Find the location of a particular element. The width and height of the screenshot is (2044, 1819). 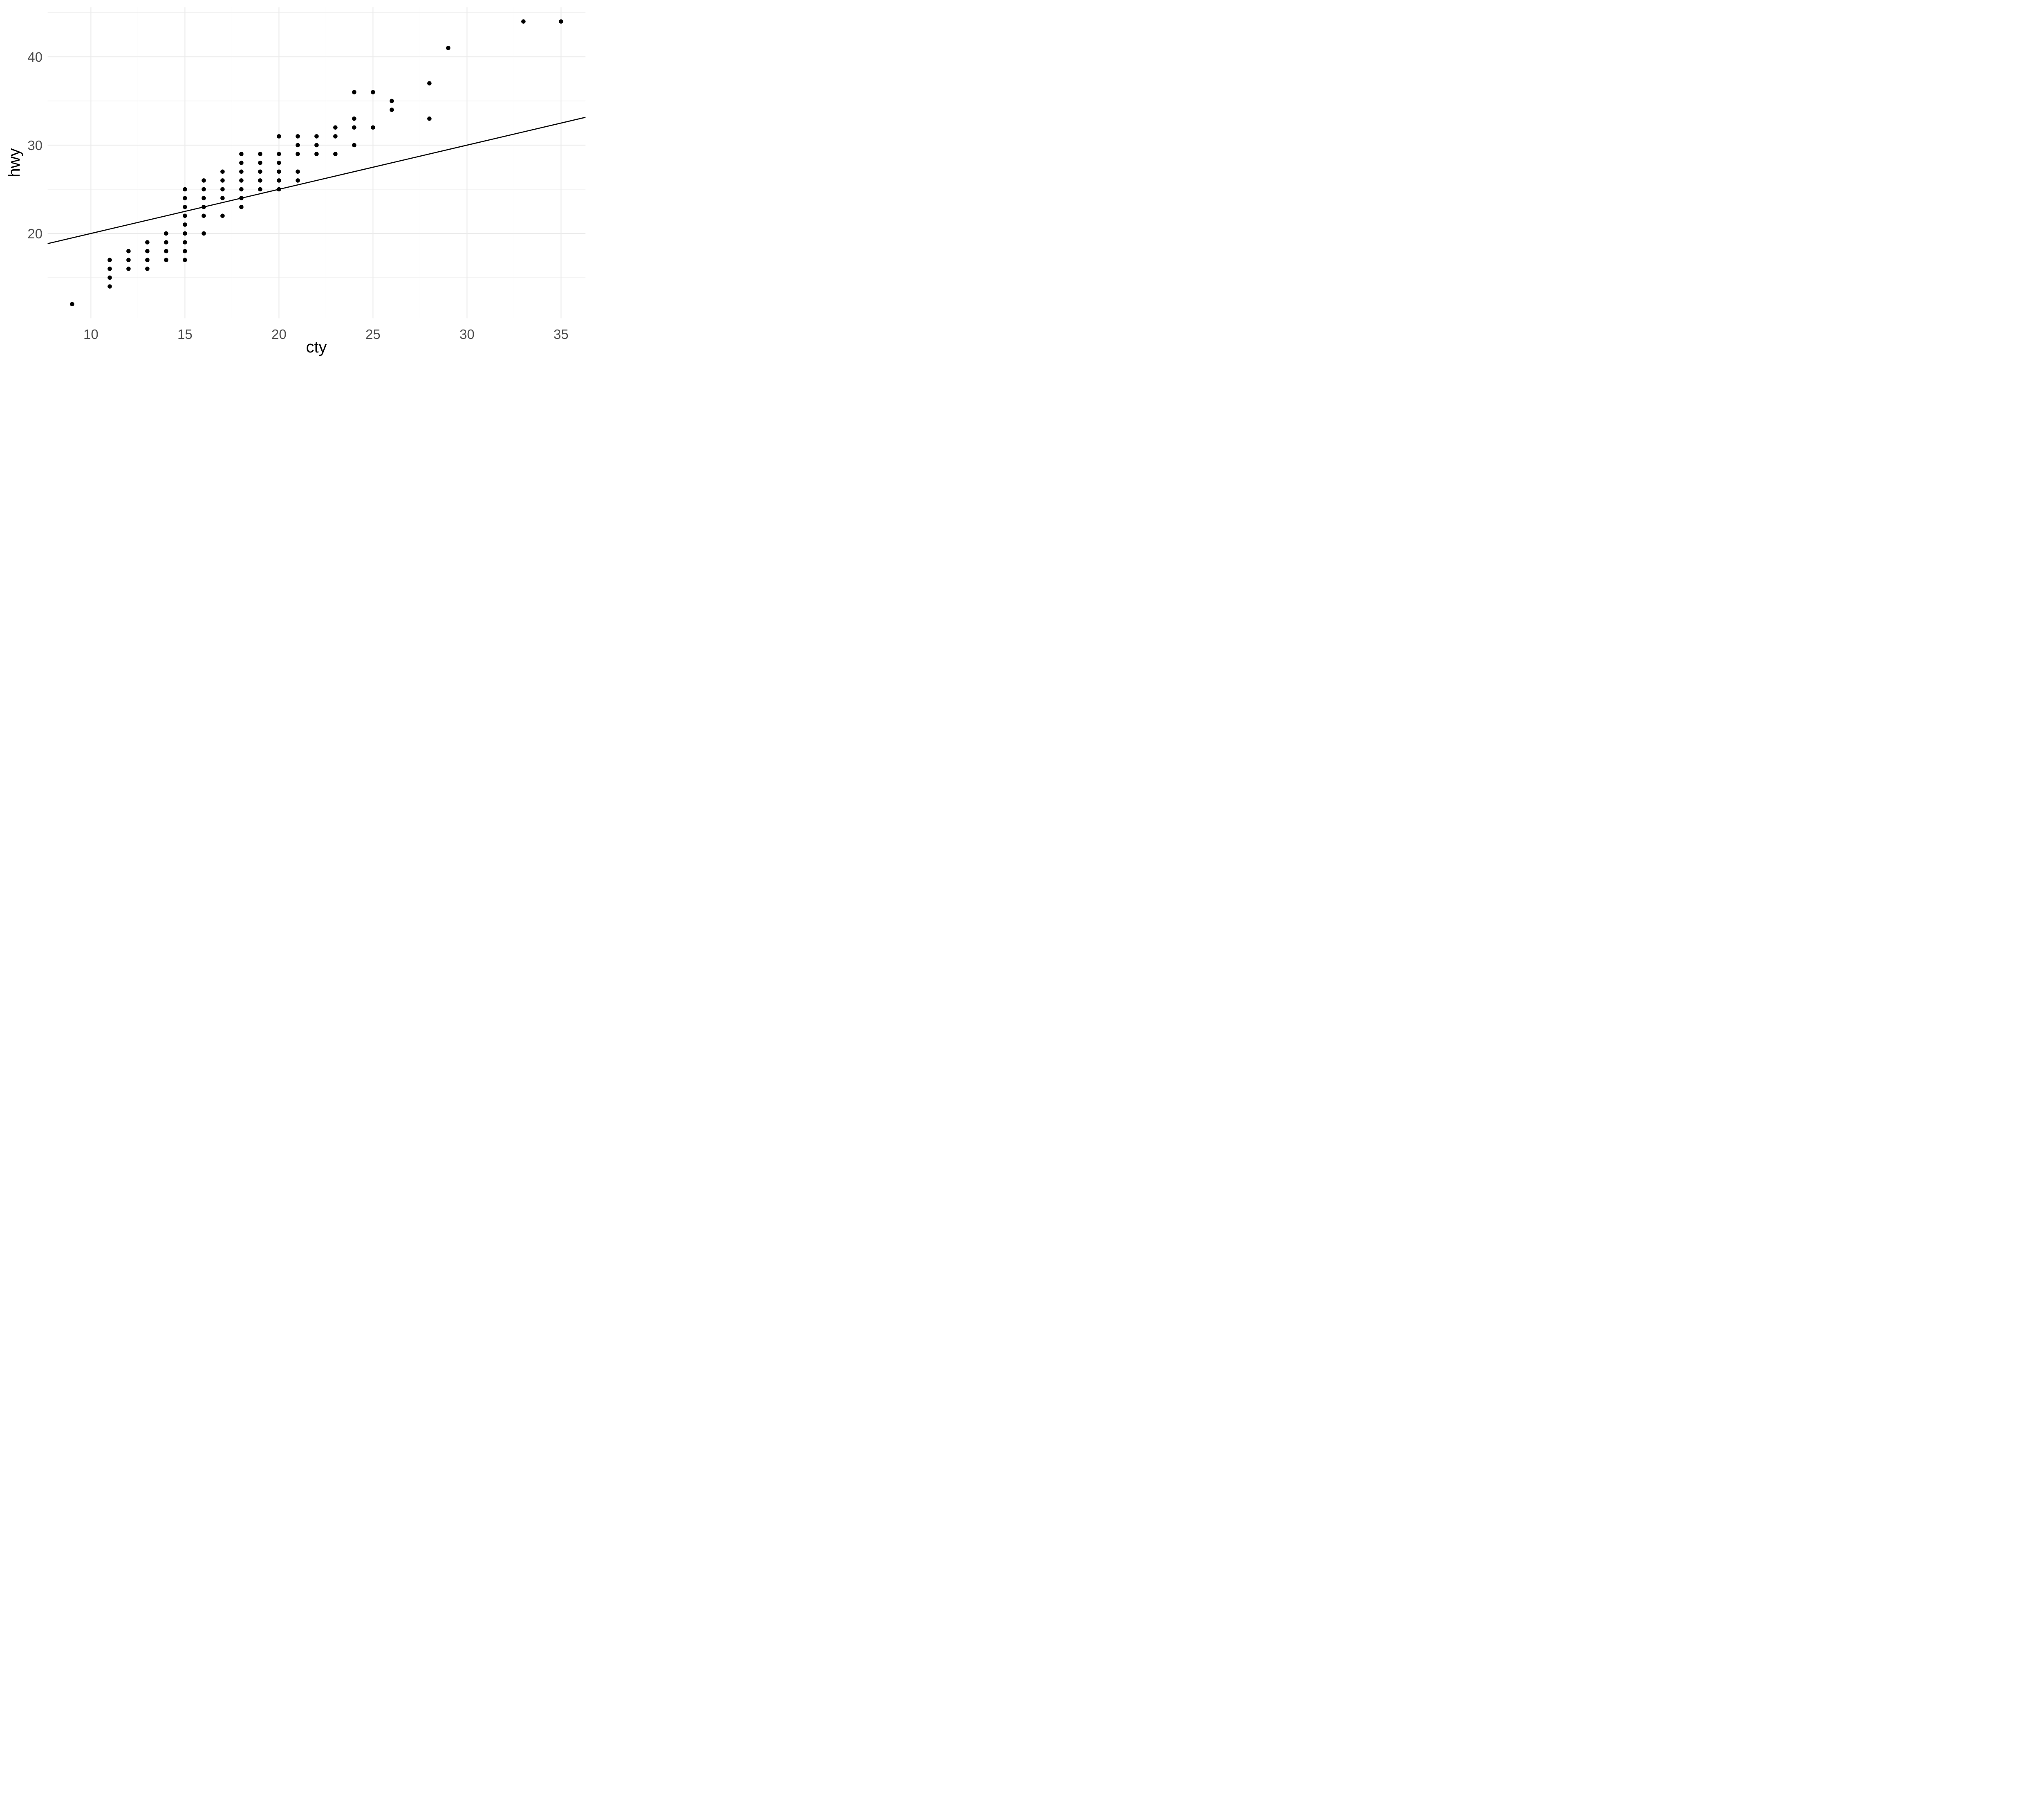

points-layer is located at coordinates (316, 163).